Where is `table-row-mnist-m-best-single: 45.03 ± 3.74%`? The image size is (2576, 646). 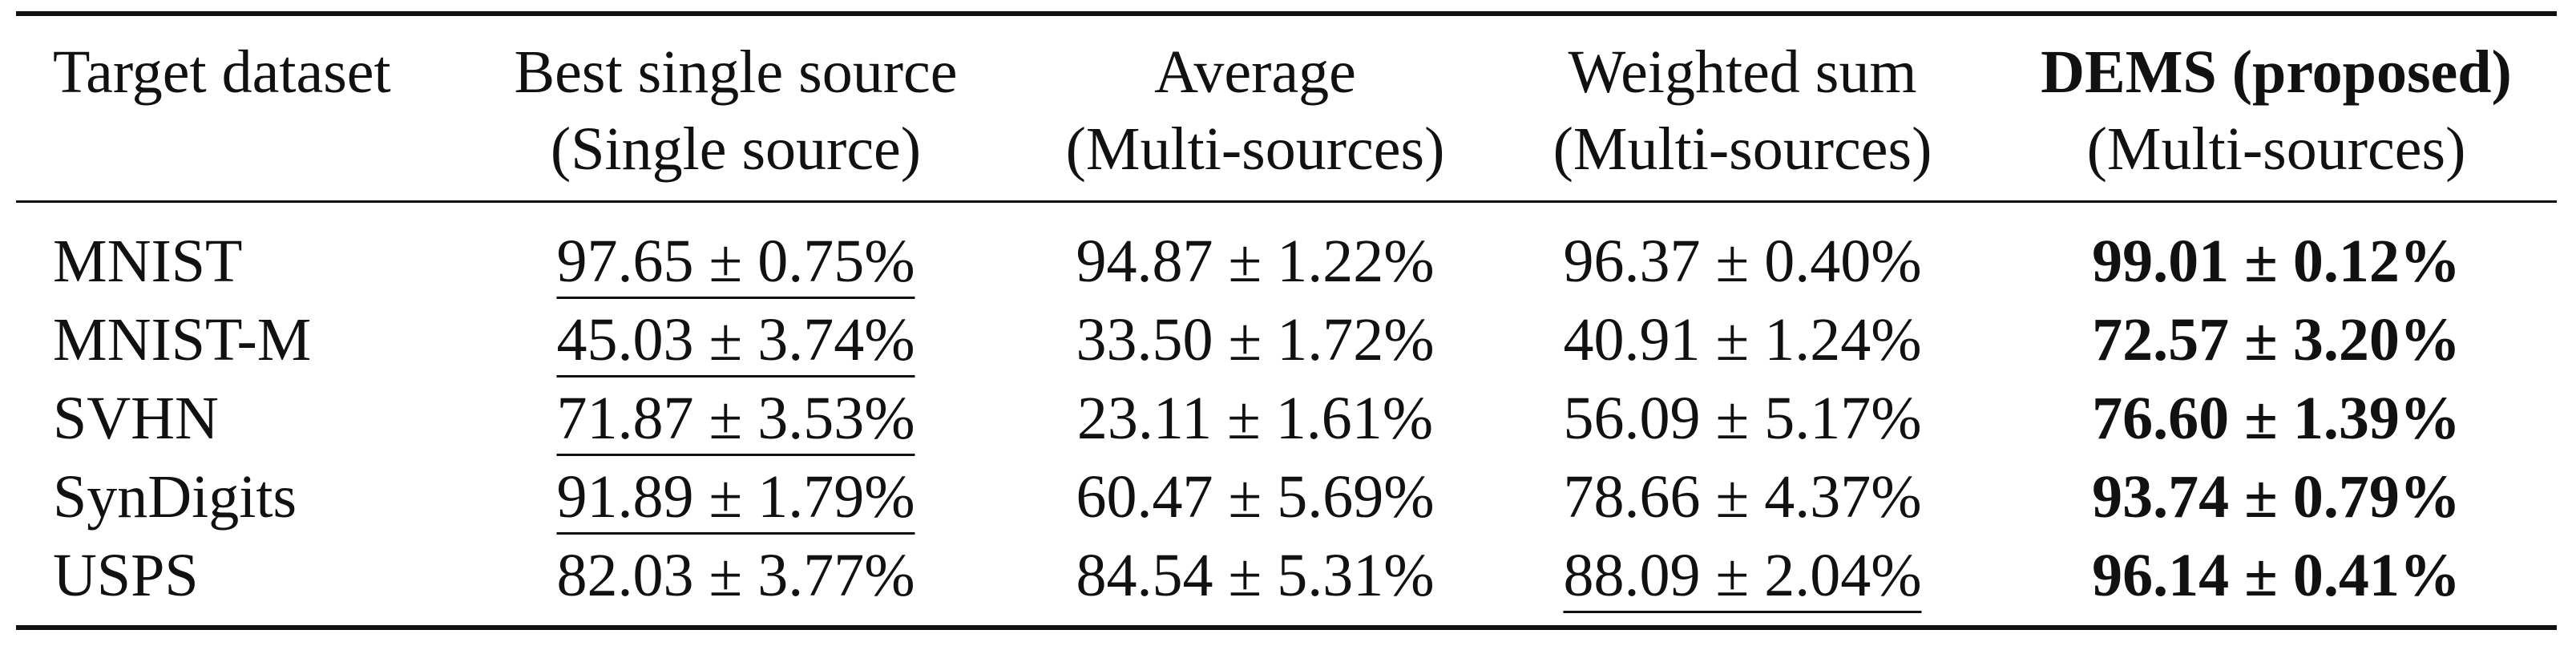
table-row-mnist-m-best-single: 45.03 ± 3.74% is located at coordinates (736, 339).